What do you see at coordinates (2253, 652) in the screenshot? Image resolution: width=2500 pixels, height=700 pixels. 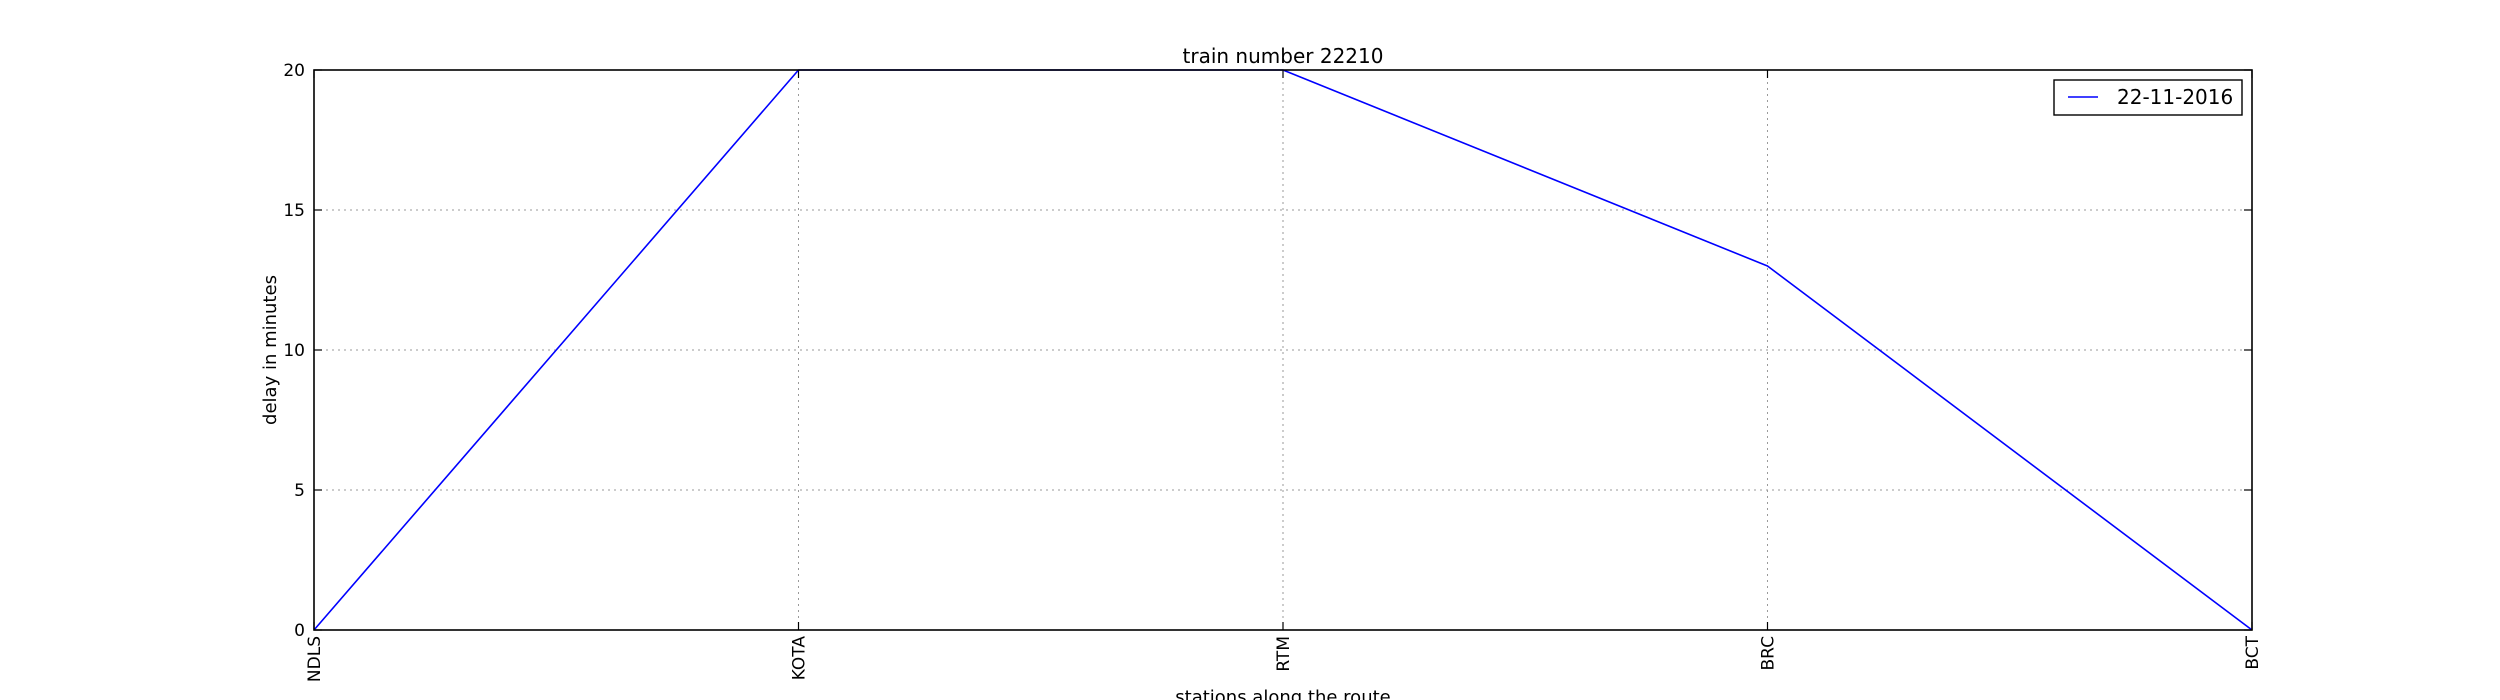 I see `x-tick-label: BCT` at bounding box center [2253, 652].